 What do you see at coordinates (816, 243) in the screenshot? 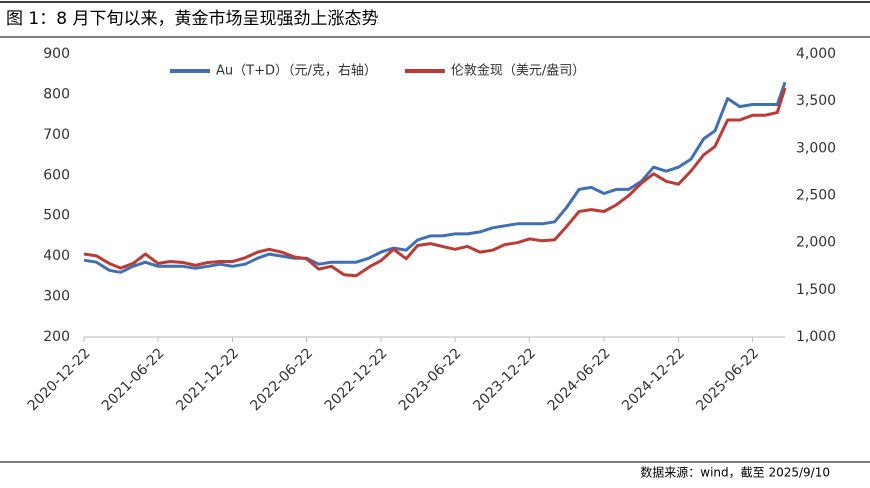
I see `y2-tick-label: 2,000` at bounding box center [816, 243].